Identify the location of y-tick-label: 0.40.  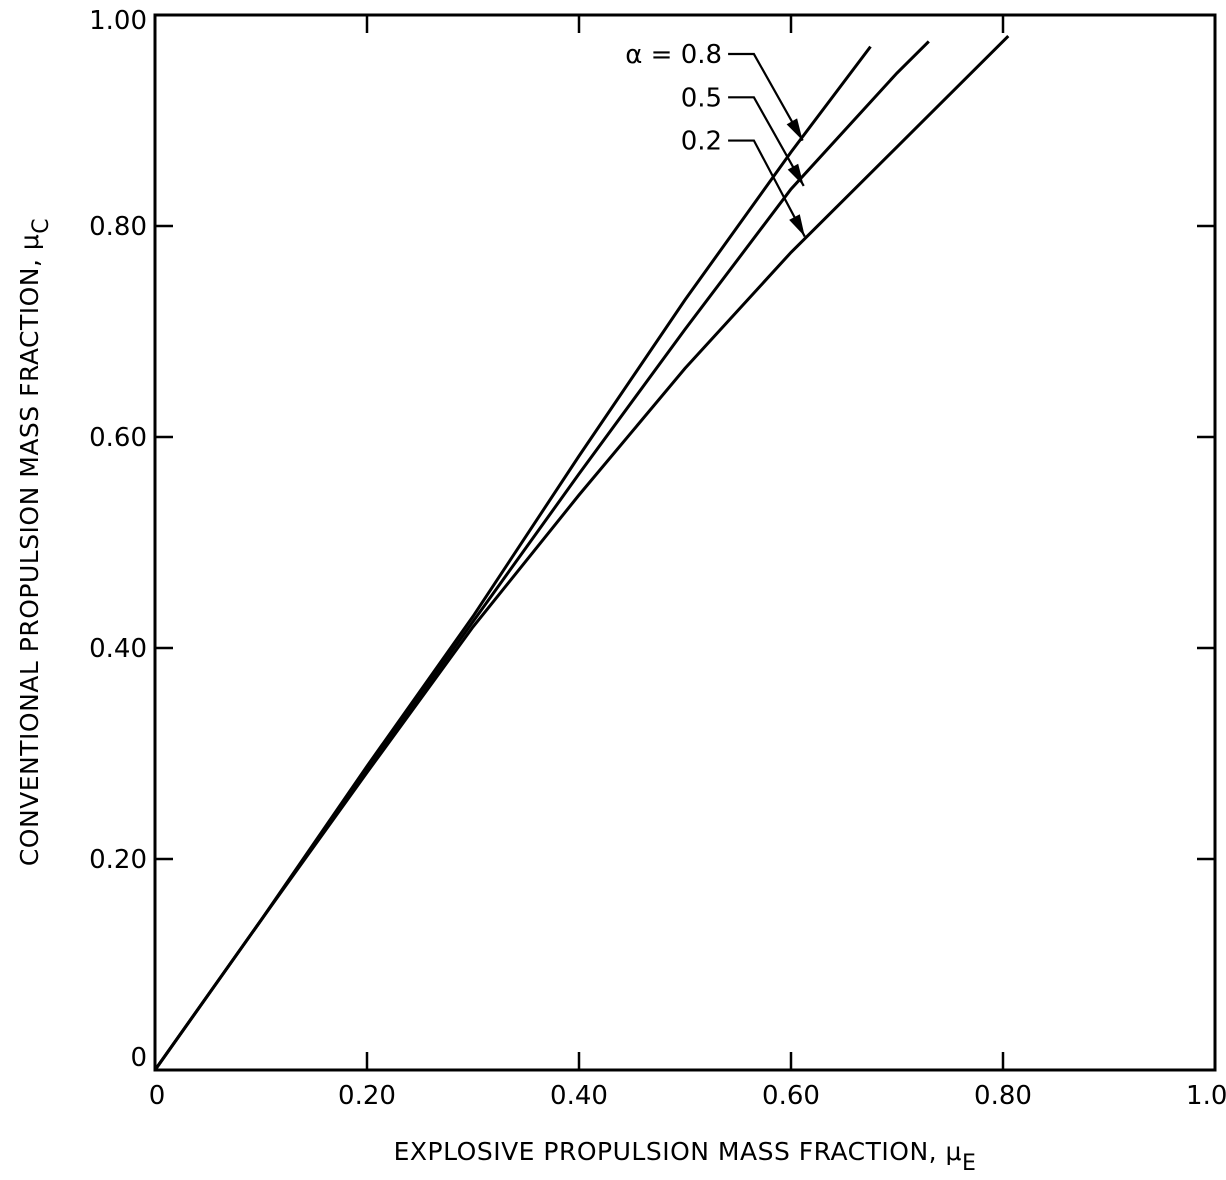
(118, 649).